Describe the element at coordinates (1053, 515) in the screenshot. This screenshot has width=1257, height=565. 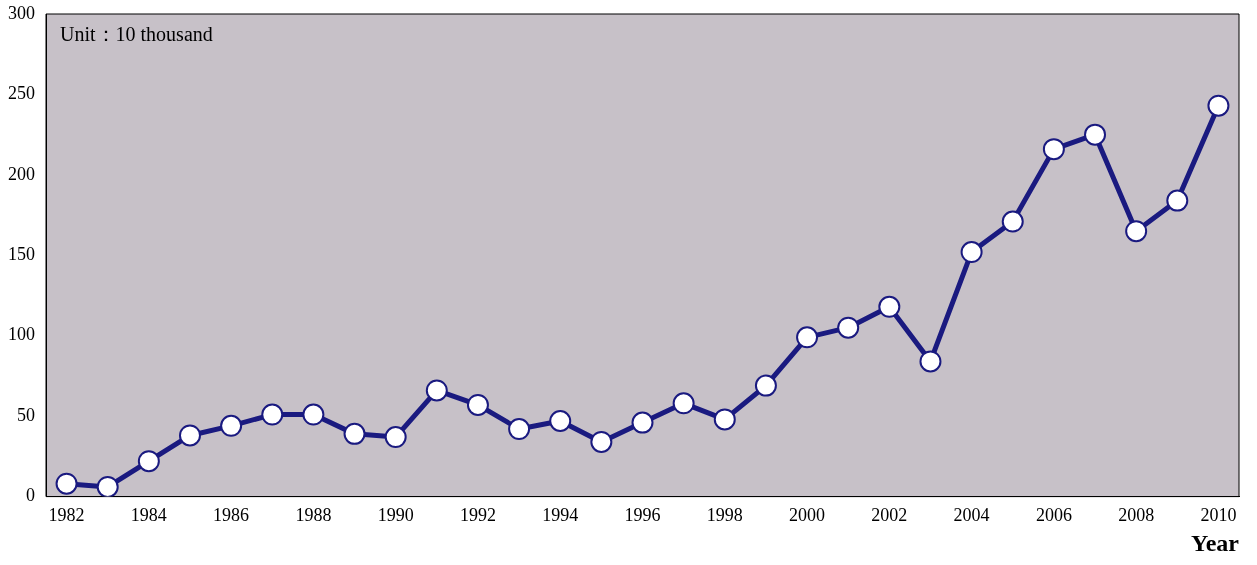
I see `x-tick-label: 2006` at that location.